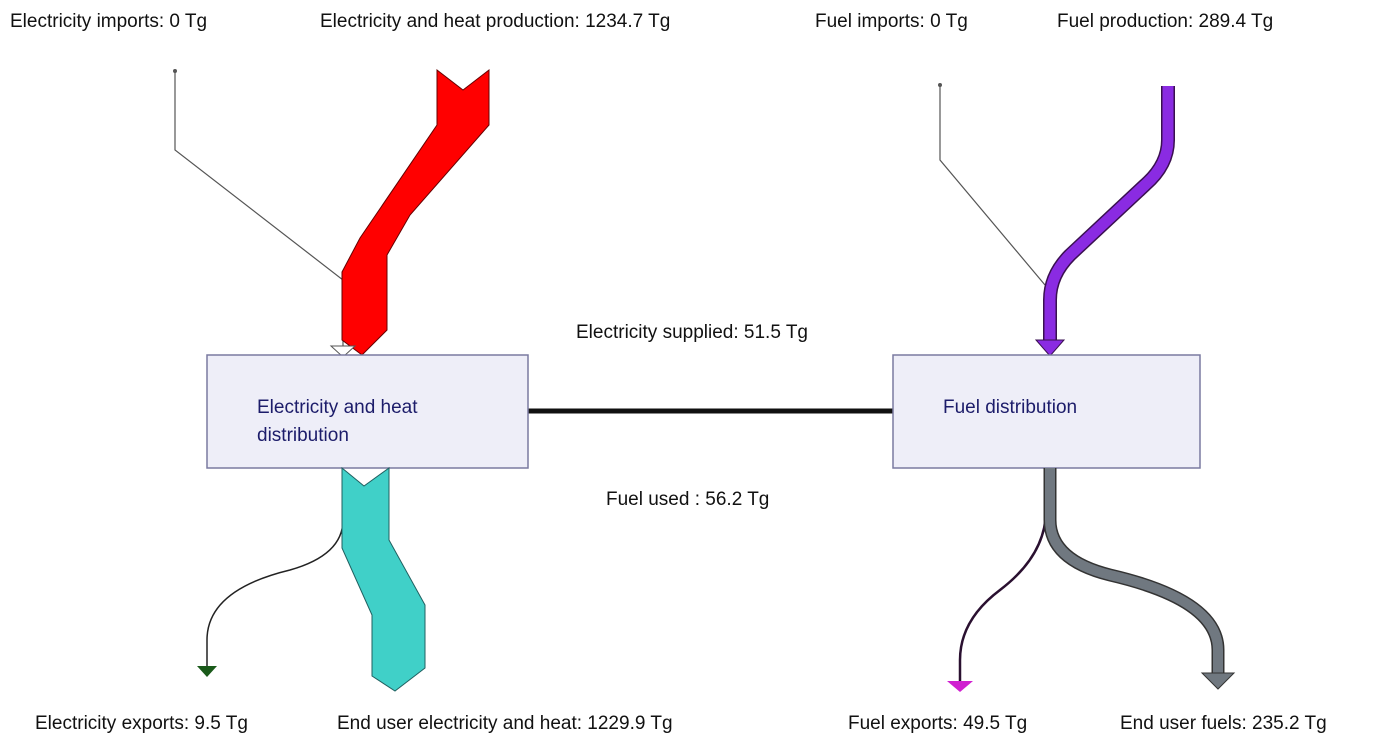  I want to click on node-label: Electricity and heat, so click(337, 407).